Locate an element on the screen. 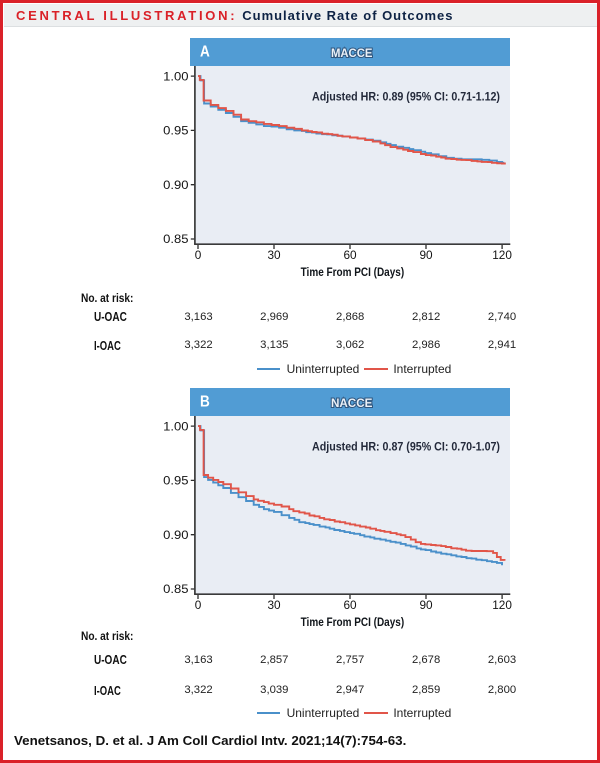 Image resolution: width=600 pixels, height=763 pixels. svg-text:Adjusted HR: 0.89 (95% CI: 0.7: Adjusted HR: 0.89 (95% CI: 0.71-1.12) is located at coordinates (406, 96).